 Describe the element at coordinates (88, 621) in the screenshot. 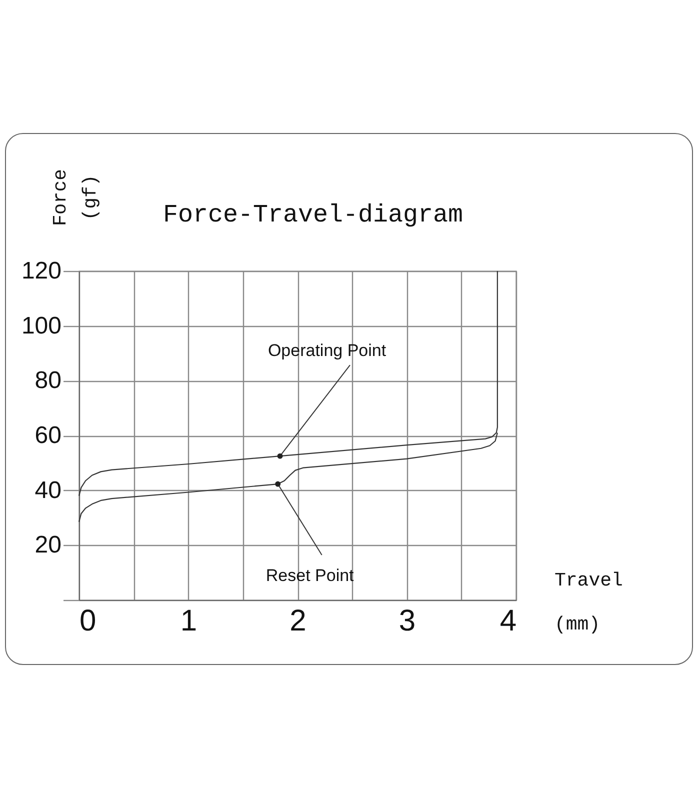

I see `x-tick-label: 0` at that location.